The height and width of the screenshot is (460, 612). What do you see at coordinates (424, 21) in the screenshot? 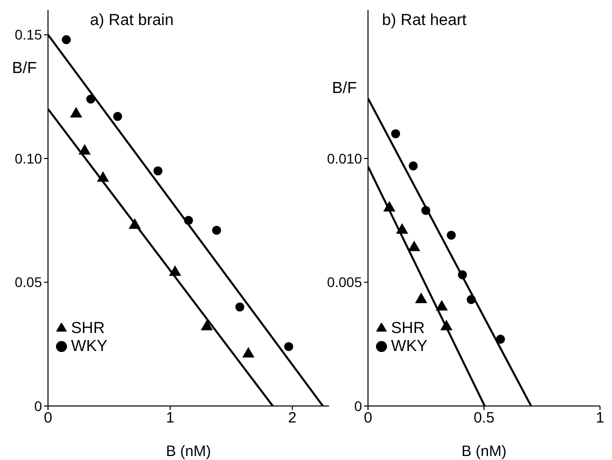
I see `chart-title: b) Rat heart` at bounding box center [424, 21].